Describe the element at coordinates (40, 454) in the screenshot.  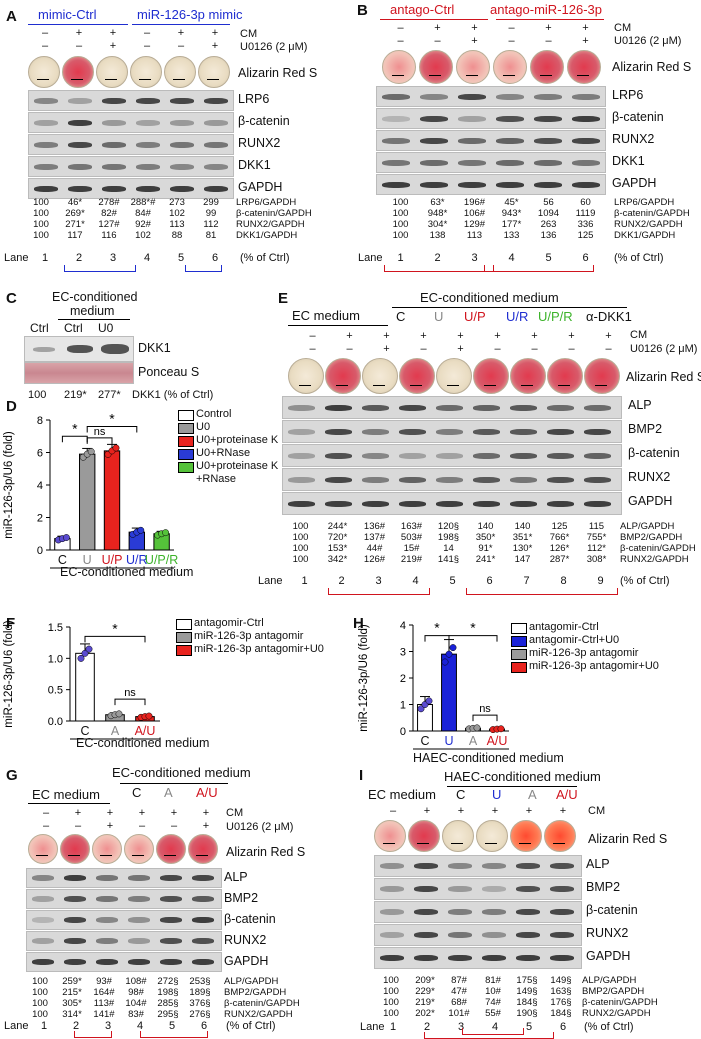
I see `y-tick-label: 6` at that location.